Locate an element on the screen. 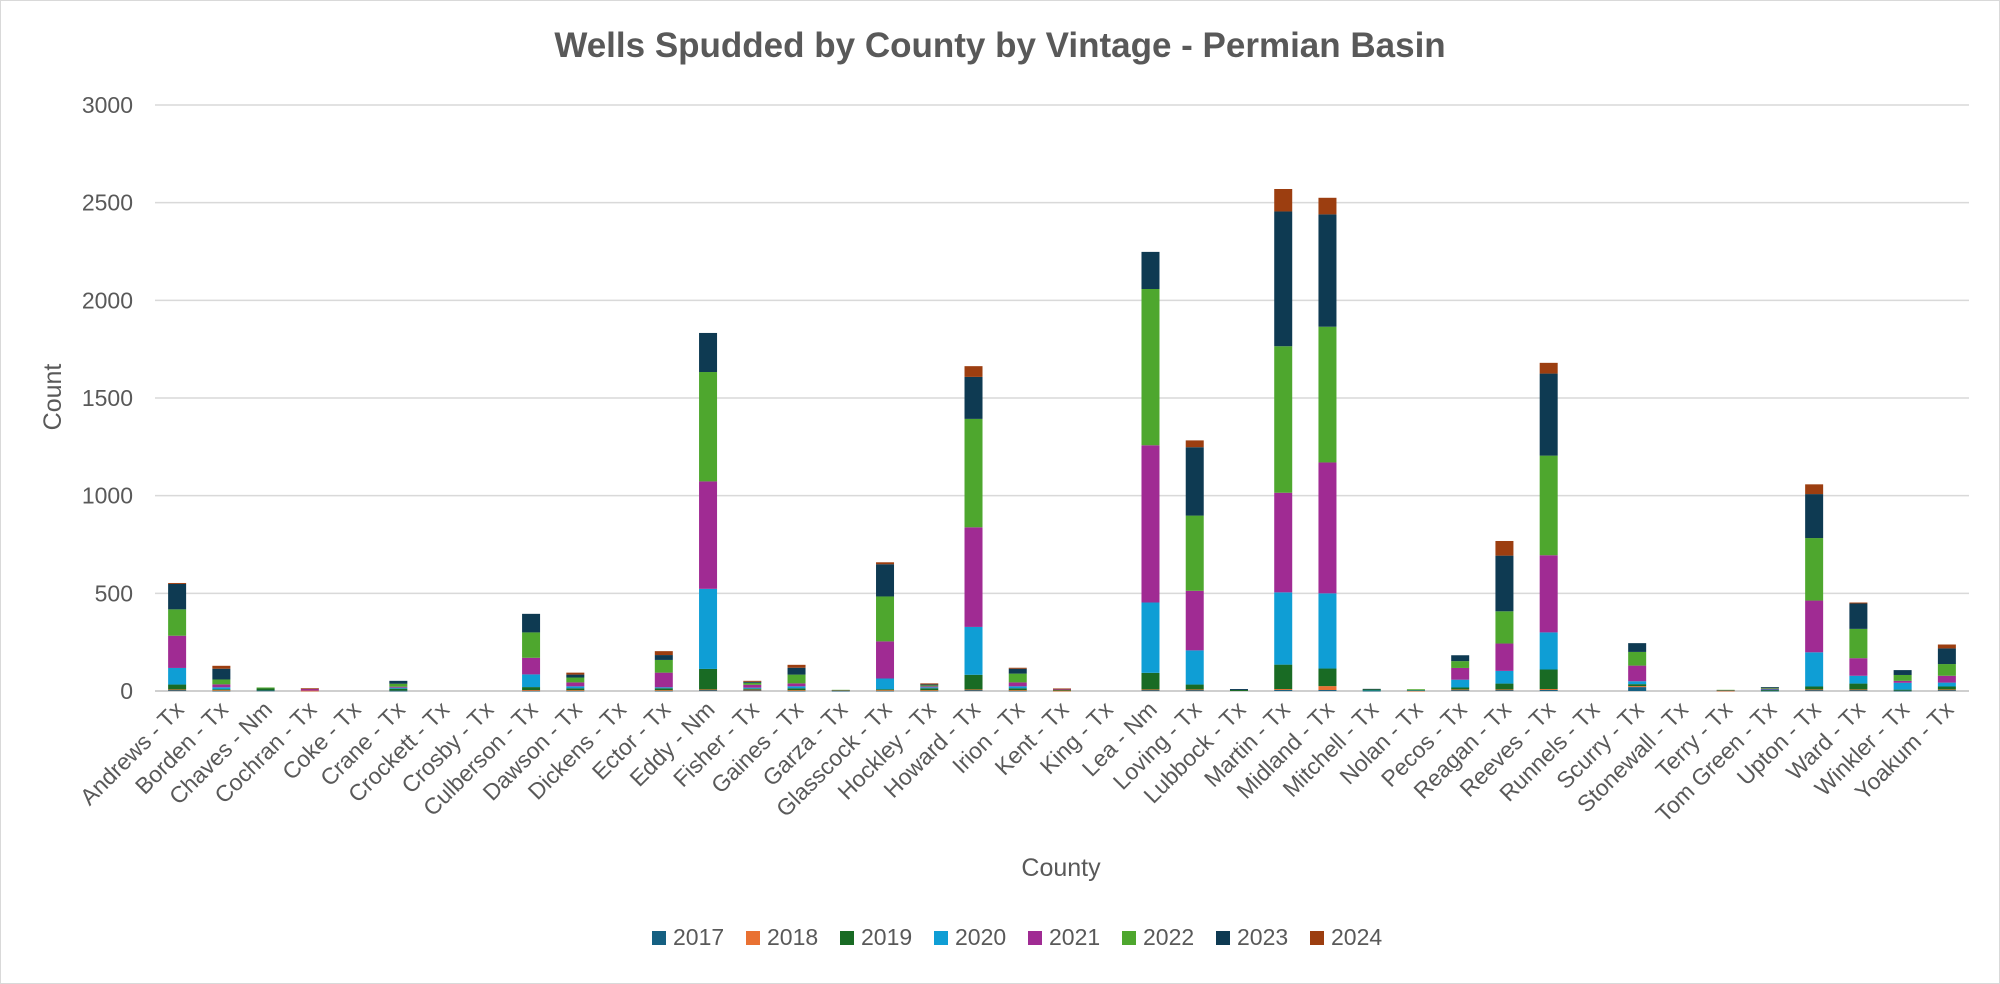  y-axis-ticks: 0 500 1000 1500 2000 2500 3000 is located at coordinates (107, 398).